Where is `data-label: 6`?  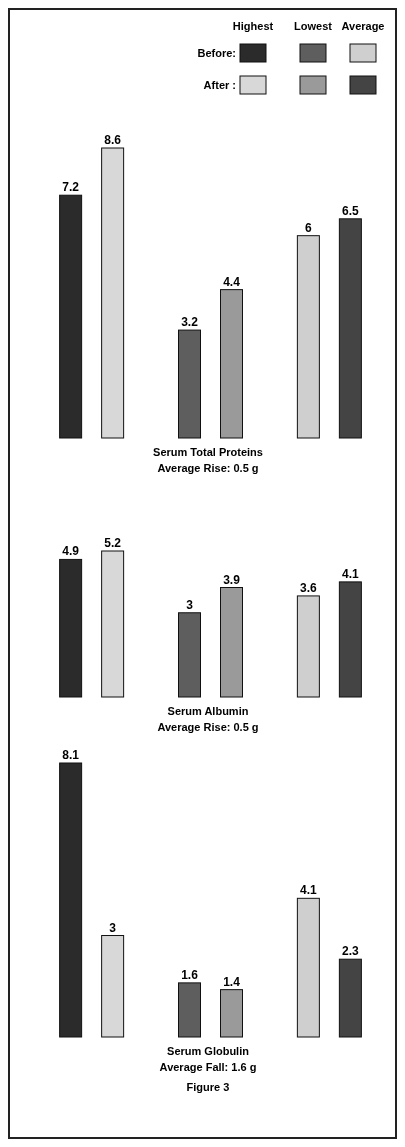
data-label: 6 is located at coordinates (309, 227).